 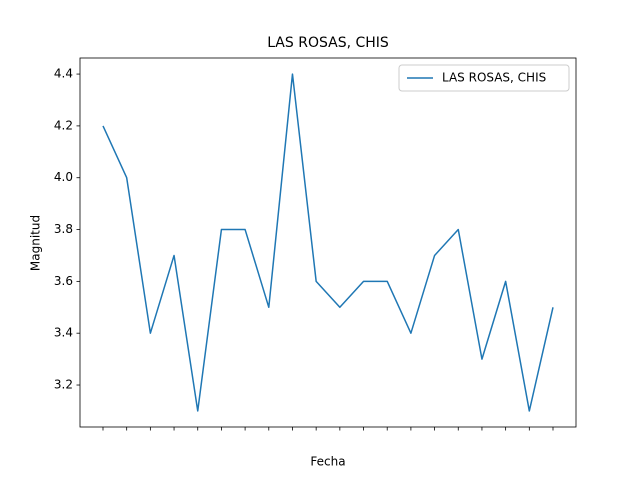 What do you see at coordinates (327, 462) in the screenshot?
I see `x-axis-label: Fecha` at bounding box center [327, 462].